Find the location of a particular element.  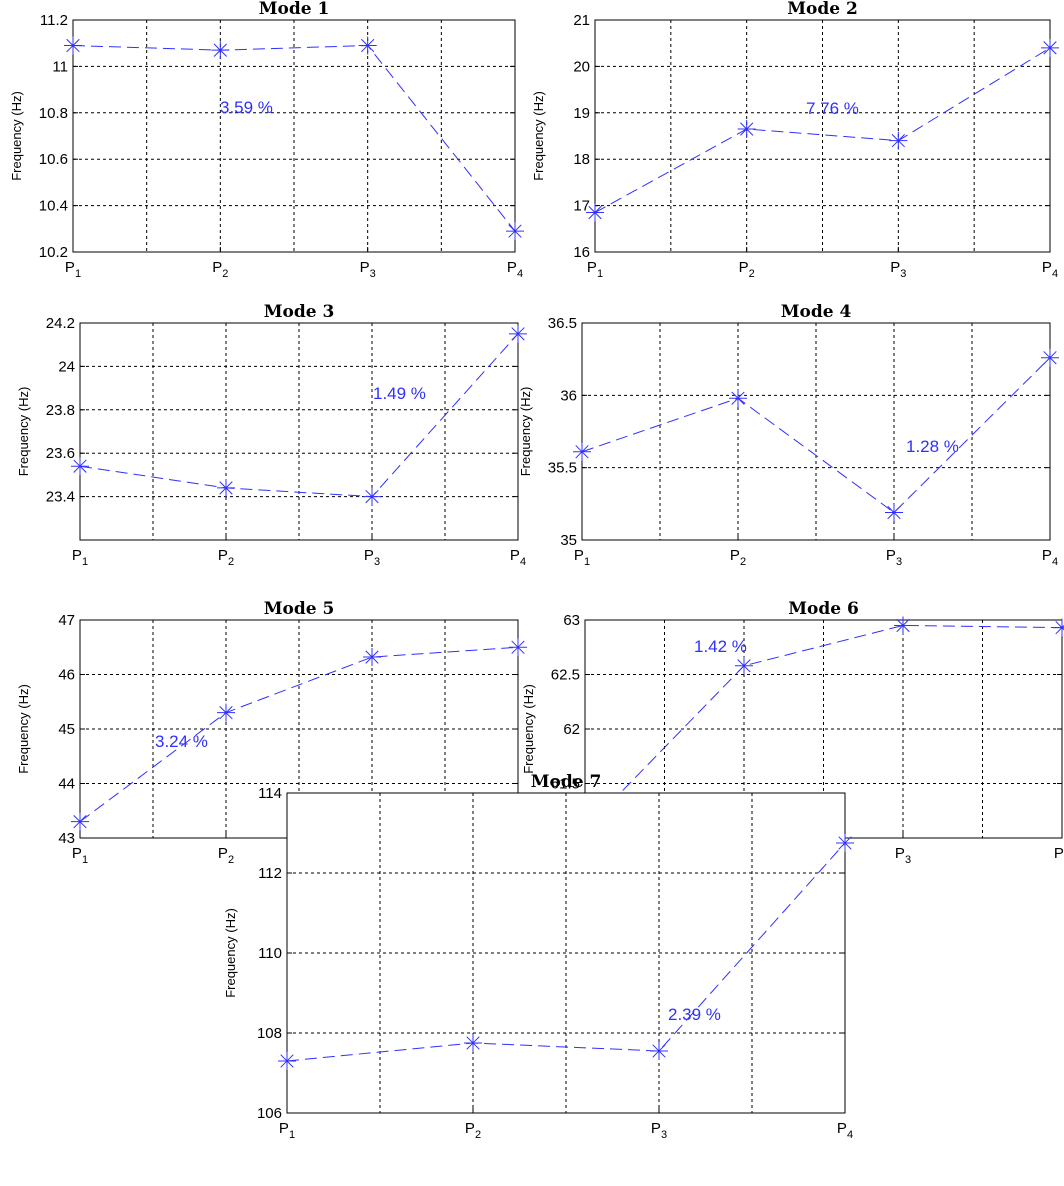

y-tick-label: 19 is located at coordinates (581, 113).